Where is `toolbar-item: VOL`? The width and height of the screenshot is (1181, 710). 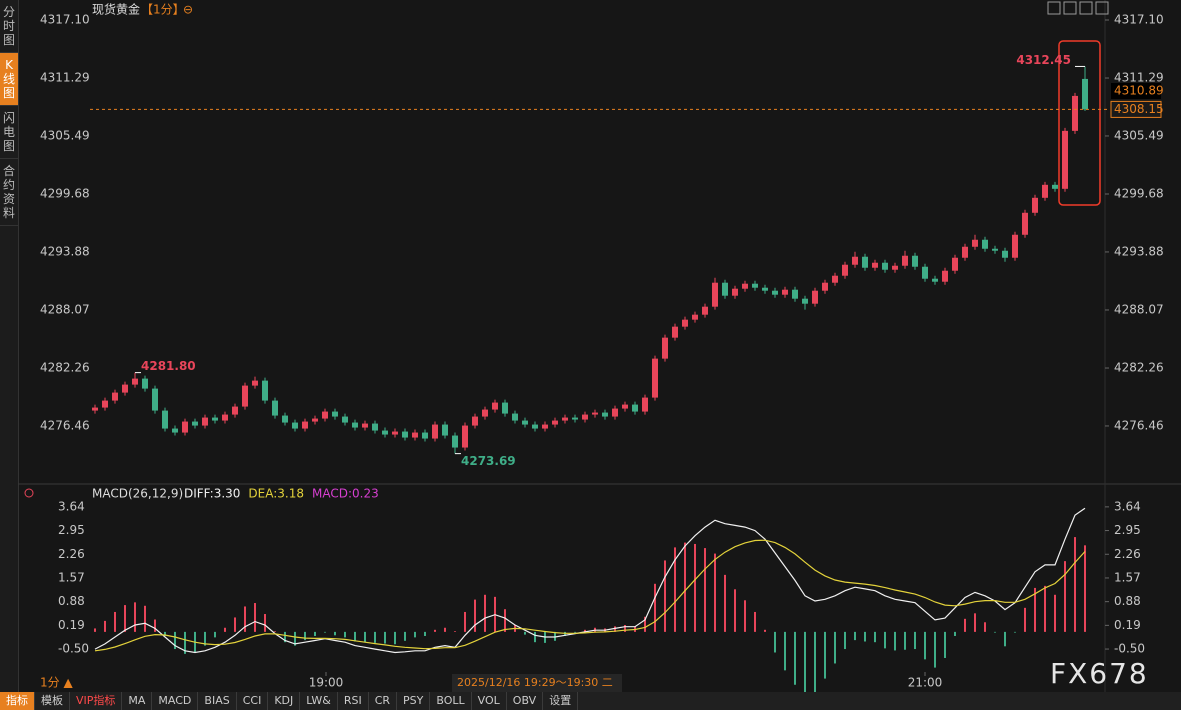 toolbar-item: VOL is located at coordinates (489, 701).